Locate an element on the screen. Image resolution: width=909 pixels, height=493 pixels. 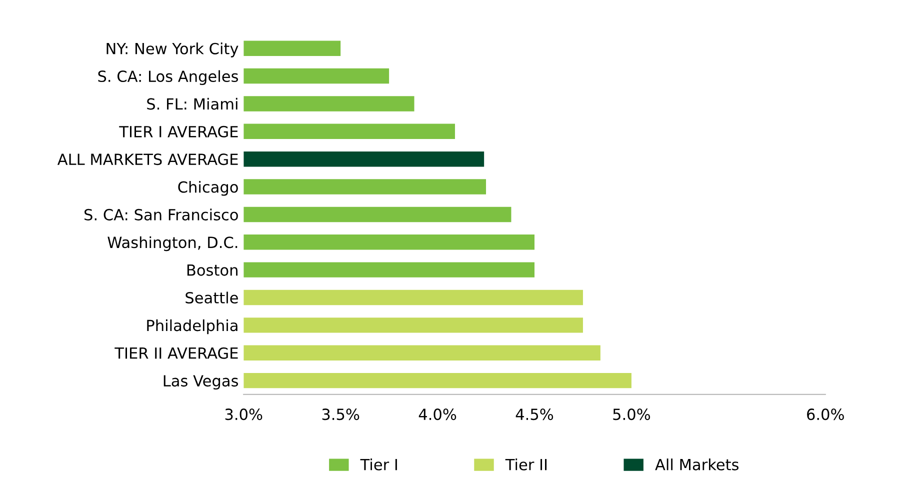
y-tick-label: Boston is located at coordinates (212, 270).